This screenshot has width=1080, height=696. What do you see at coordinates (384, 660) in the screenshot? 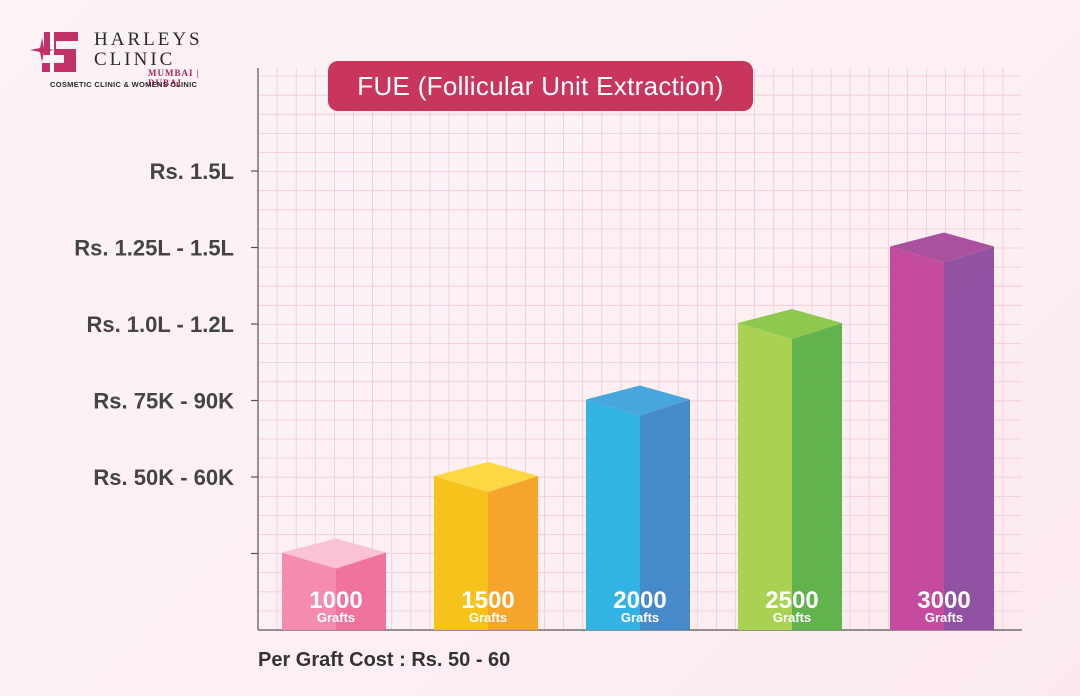
I see `per-graft-cost-caption: Per Graft Cost : Rs. 50 - 60` at bounding box center [384, 660].